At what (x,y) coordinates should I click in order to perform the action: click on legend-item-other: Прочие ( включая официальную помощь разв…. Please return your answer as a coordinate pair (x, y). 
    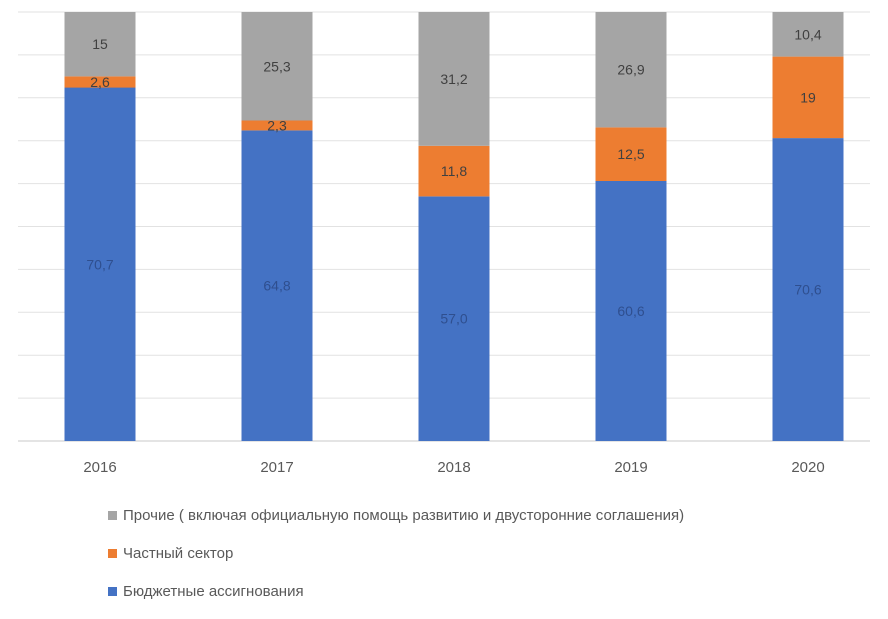
    Looking at the image, I should click on (396, 515).